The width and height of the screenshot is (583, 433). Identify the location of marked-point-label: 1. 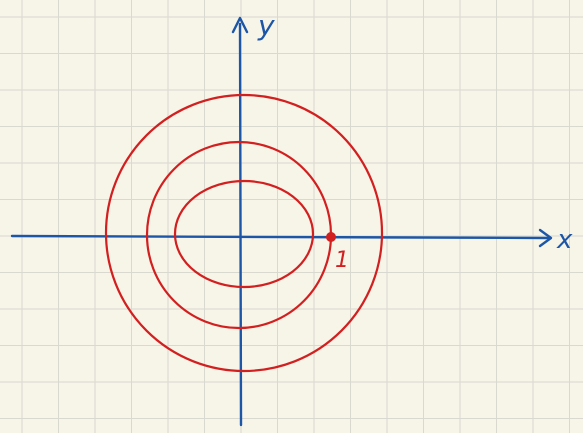
(342, 260).